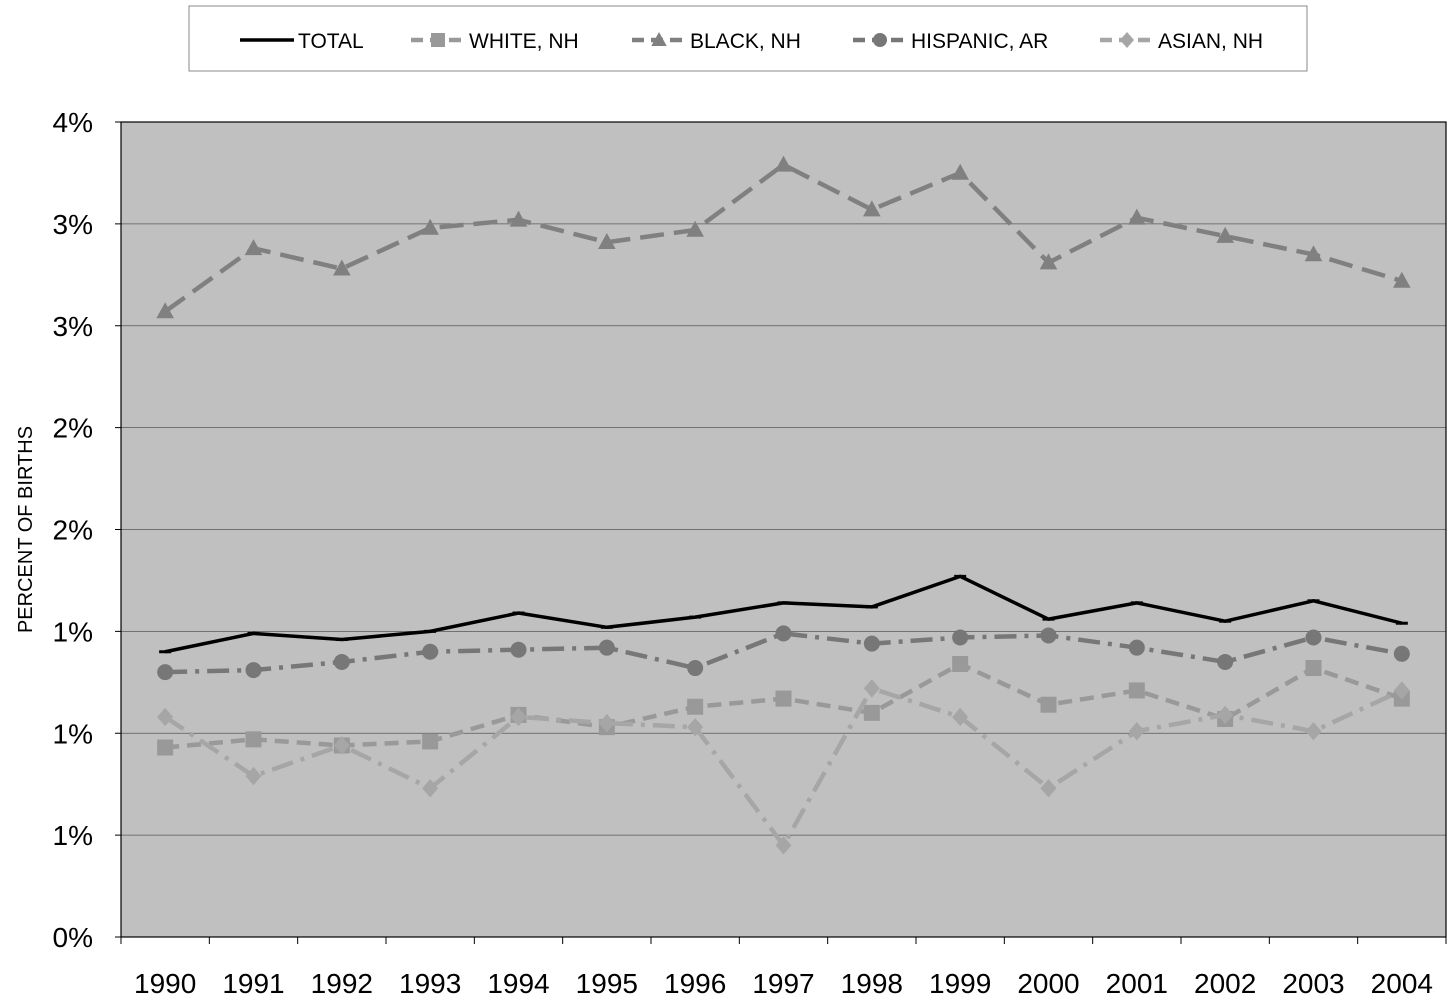  What do you see at coordinates (1225, 983) in the screenshot?
I see `x-tick-label: 2002` at bounding box center [1225, 983].